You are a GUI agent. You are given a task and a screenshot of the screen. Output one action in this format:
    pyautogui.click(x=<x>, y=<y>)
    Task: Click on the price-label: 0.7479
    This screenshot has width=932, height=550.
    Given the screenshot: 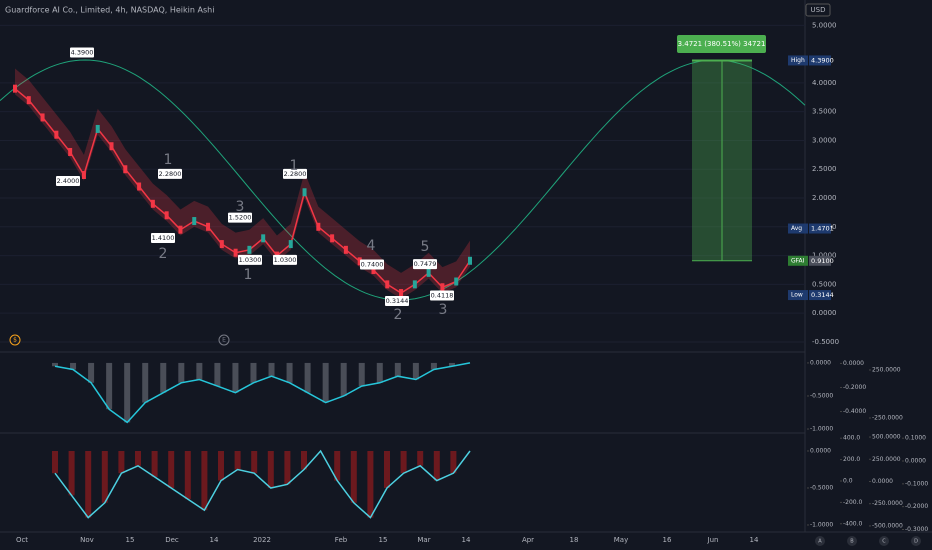 What is the action you would take?
    pyautogui.click(x=425, y=264)
    